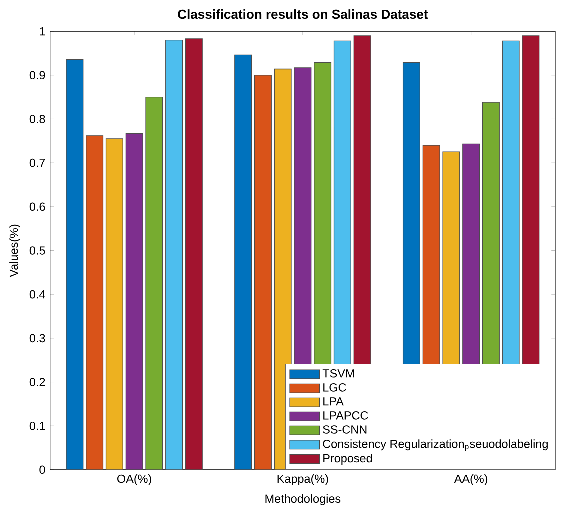 This screenshot has width=561, height=515. Describe the element at coordinates (334, 402) in the screenshot. I see `legend-label: LPA` at that location.